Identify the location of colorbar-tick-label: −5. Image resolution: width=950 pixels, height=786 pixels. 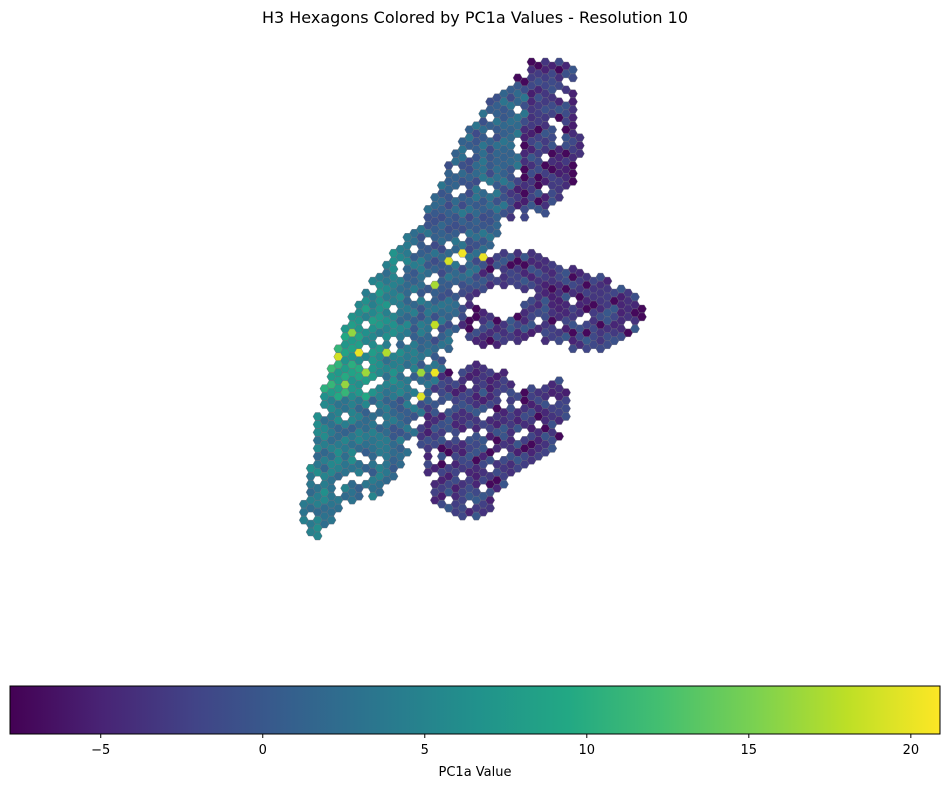
(100, 750).